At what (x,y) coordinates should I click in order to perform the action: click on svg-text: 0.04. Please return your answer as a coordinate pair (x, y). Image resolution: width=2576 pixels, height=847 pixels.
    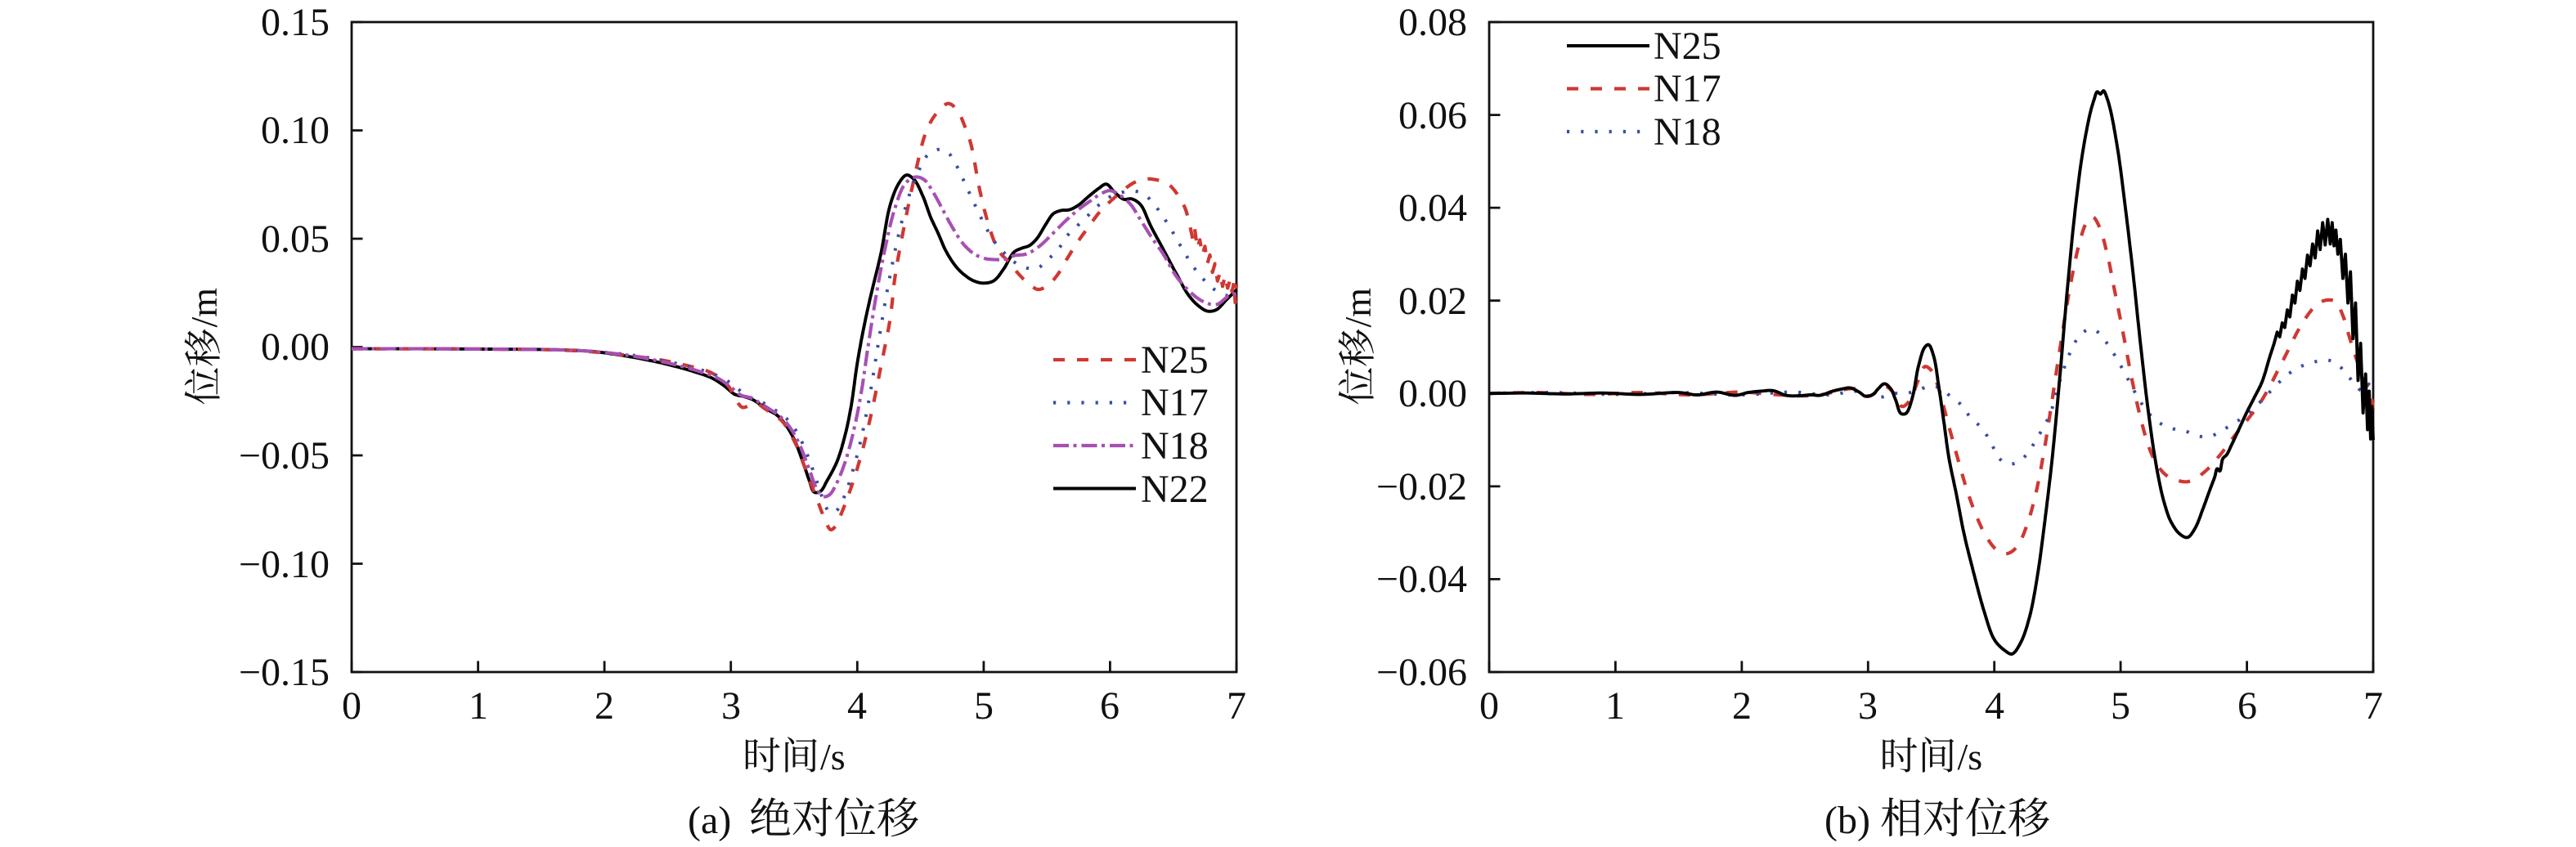
    Looking at the image, I should click on (1433, 208).